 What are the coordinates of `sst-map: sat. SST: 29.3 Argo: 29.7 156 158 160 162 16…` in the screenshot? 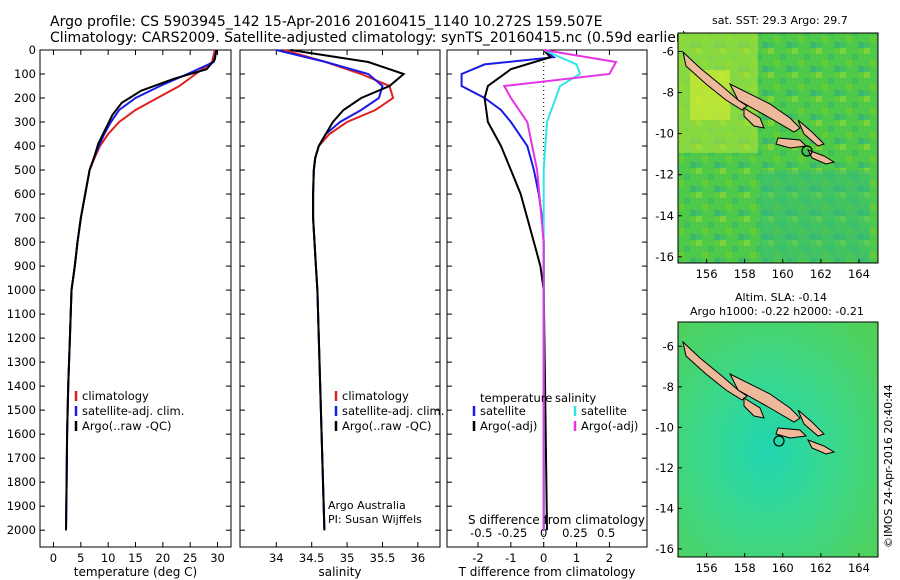 It's located at (767, 147).